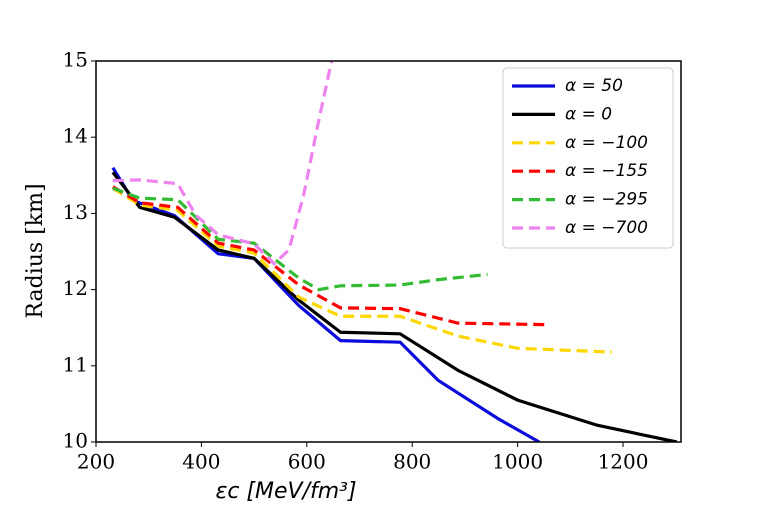 The width and height of the screenshot is (758, 506). Describe the element at coordinates (606, 171) in the screenshot. I see `legend-label: α = −155` at that location.